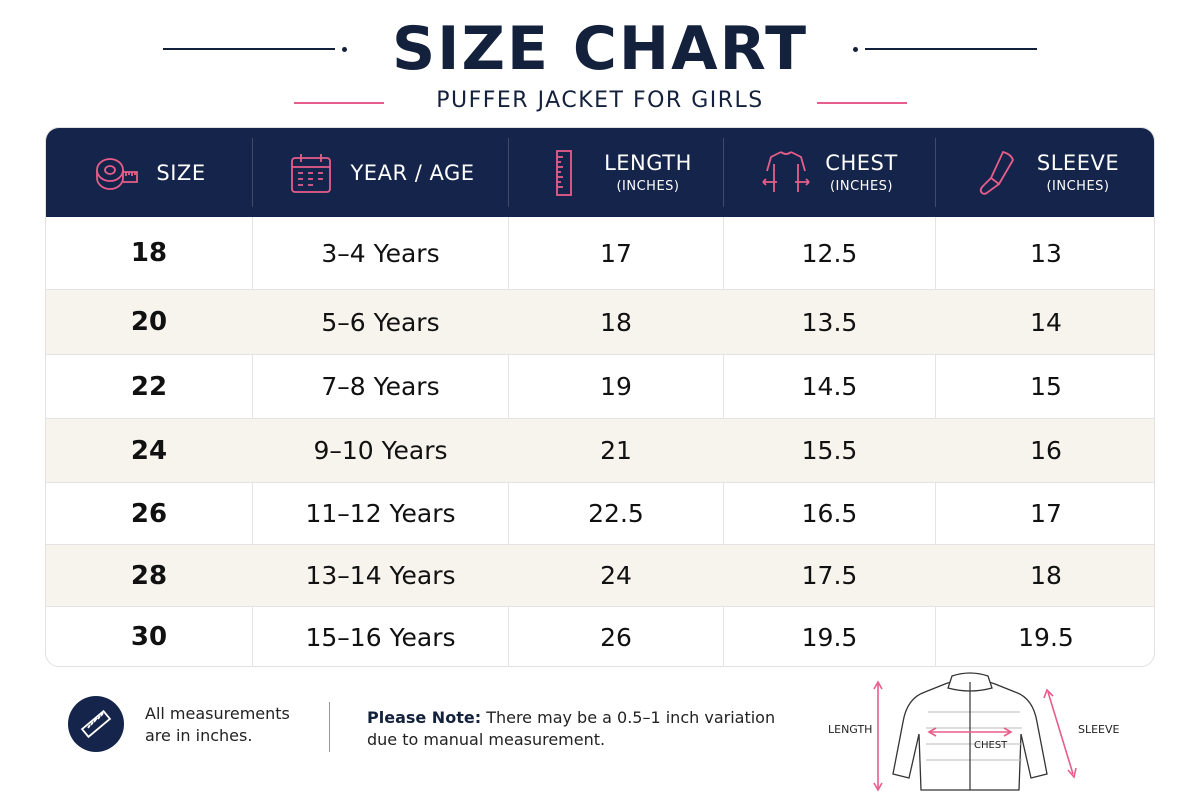  I want to click on title-rule-left, so click(249, 49).